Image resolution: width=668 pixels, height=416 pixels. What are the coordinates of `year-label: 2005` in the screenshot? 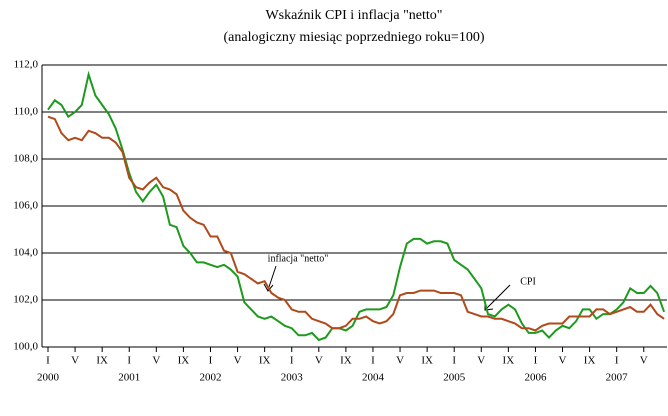 It's located at (454, 378).